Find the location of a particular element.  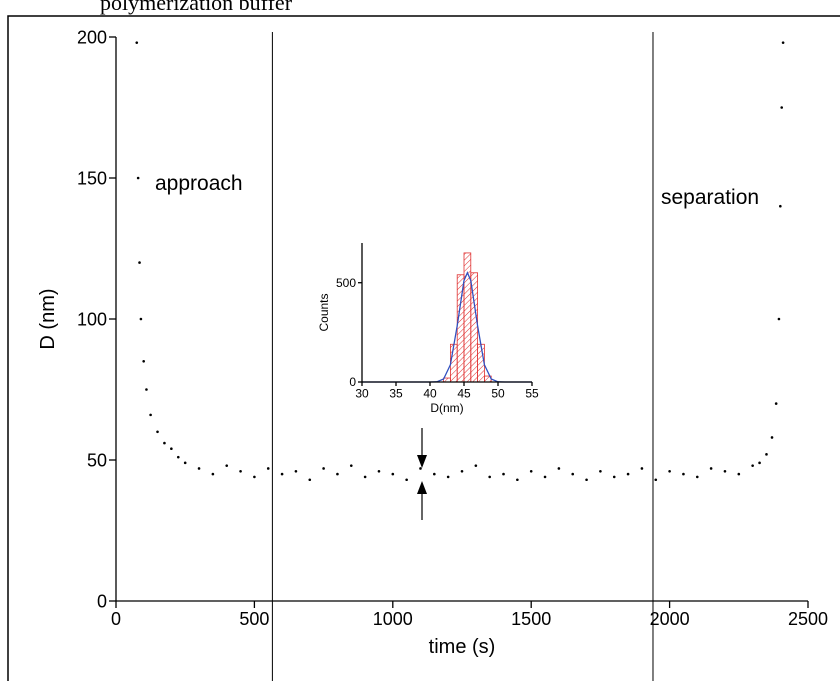

y-tick-label: 50 is located at coordinates (97, 460).